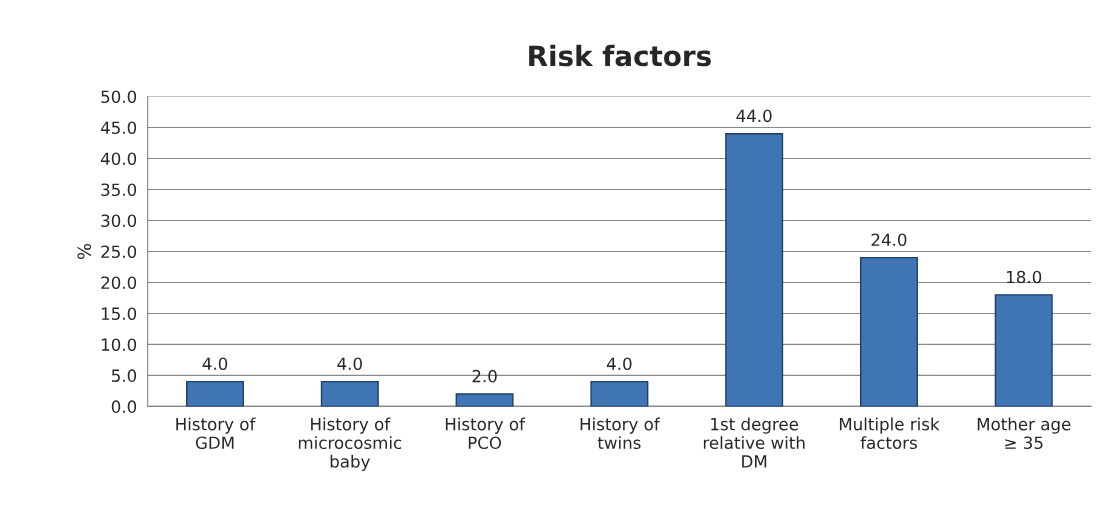 The width and height of the screenshot is (1110, 508). What do you see at coordinates (216, 433) in the screenshot?
I see `x-tick-label: History of GDM` at bounding box center [216, 433].